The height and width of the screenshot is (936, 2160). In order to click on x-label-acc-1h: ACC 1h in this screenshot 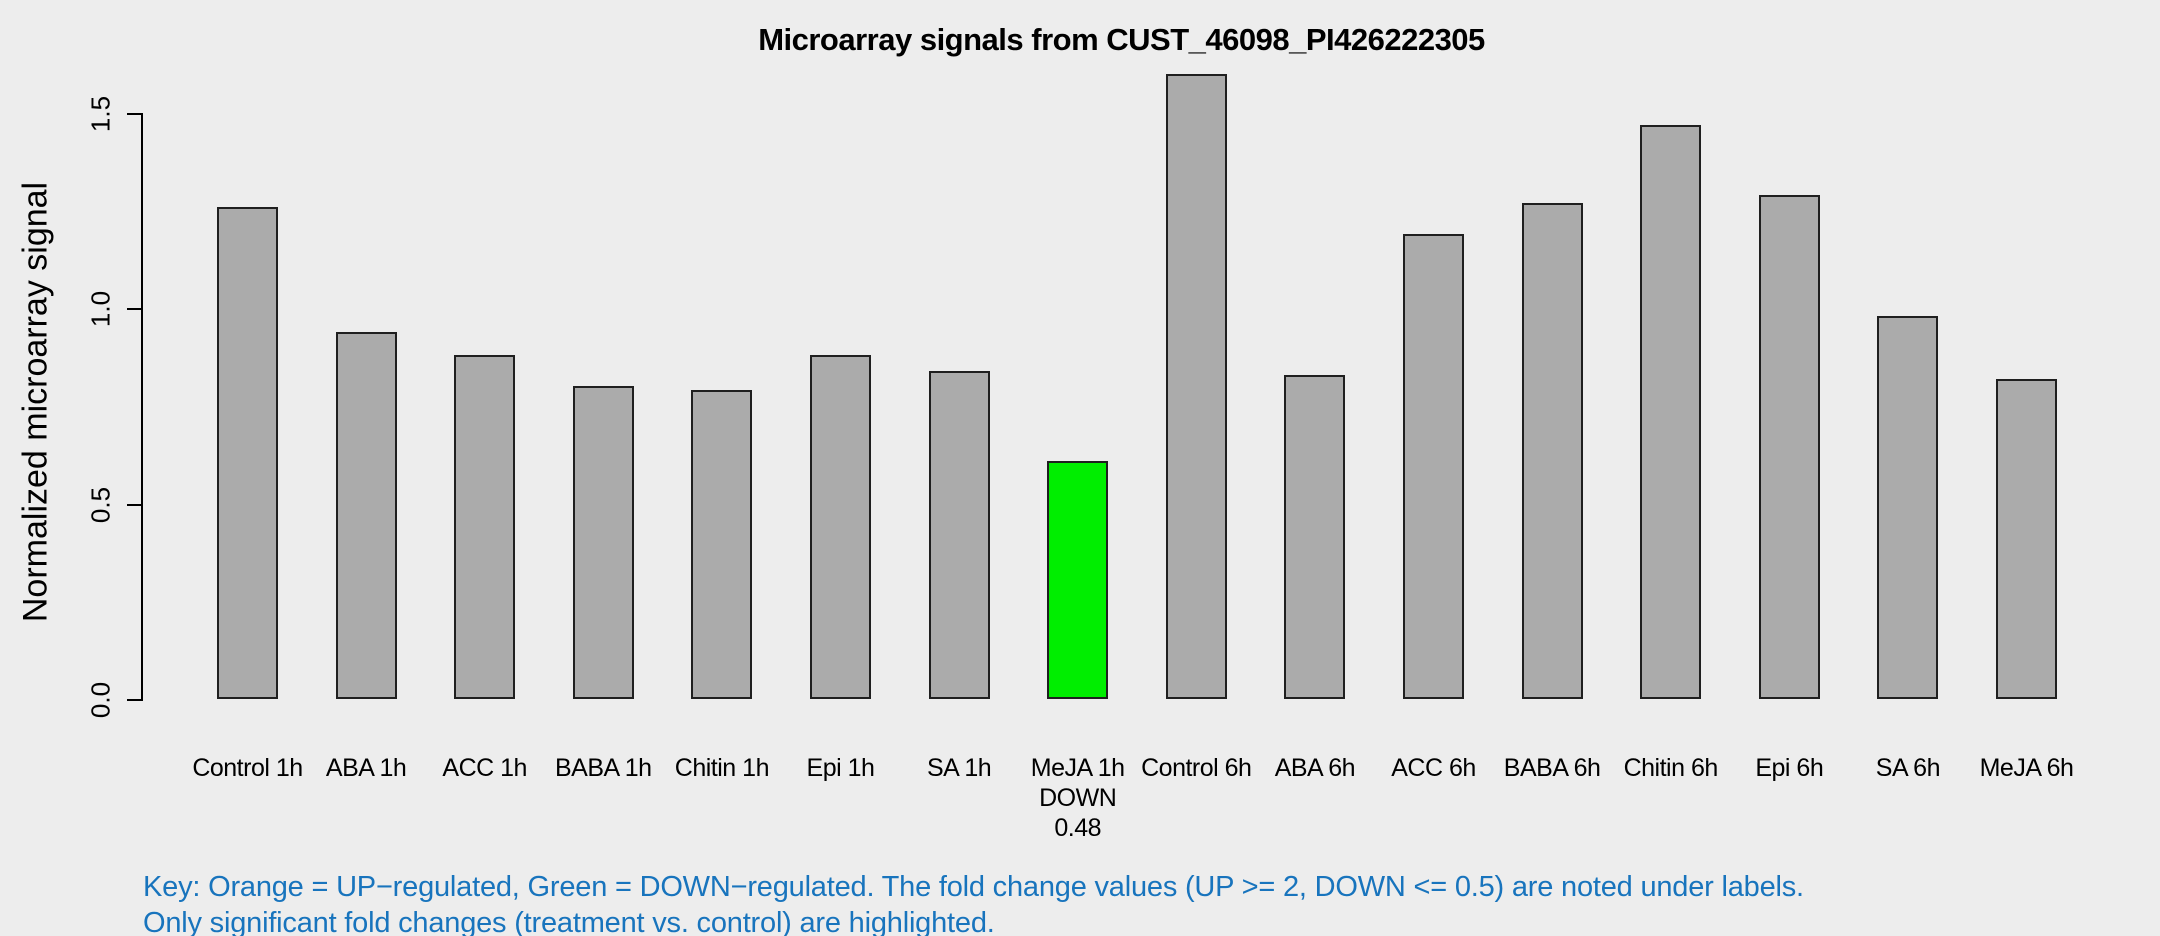, I will do `click(485, 768)`.